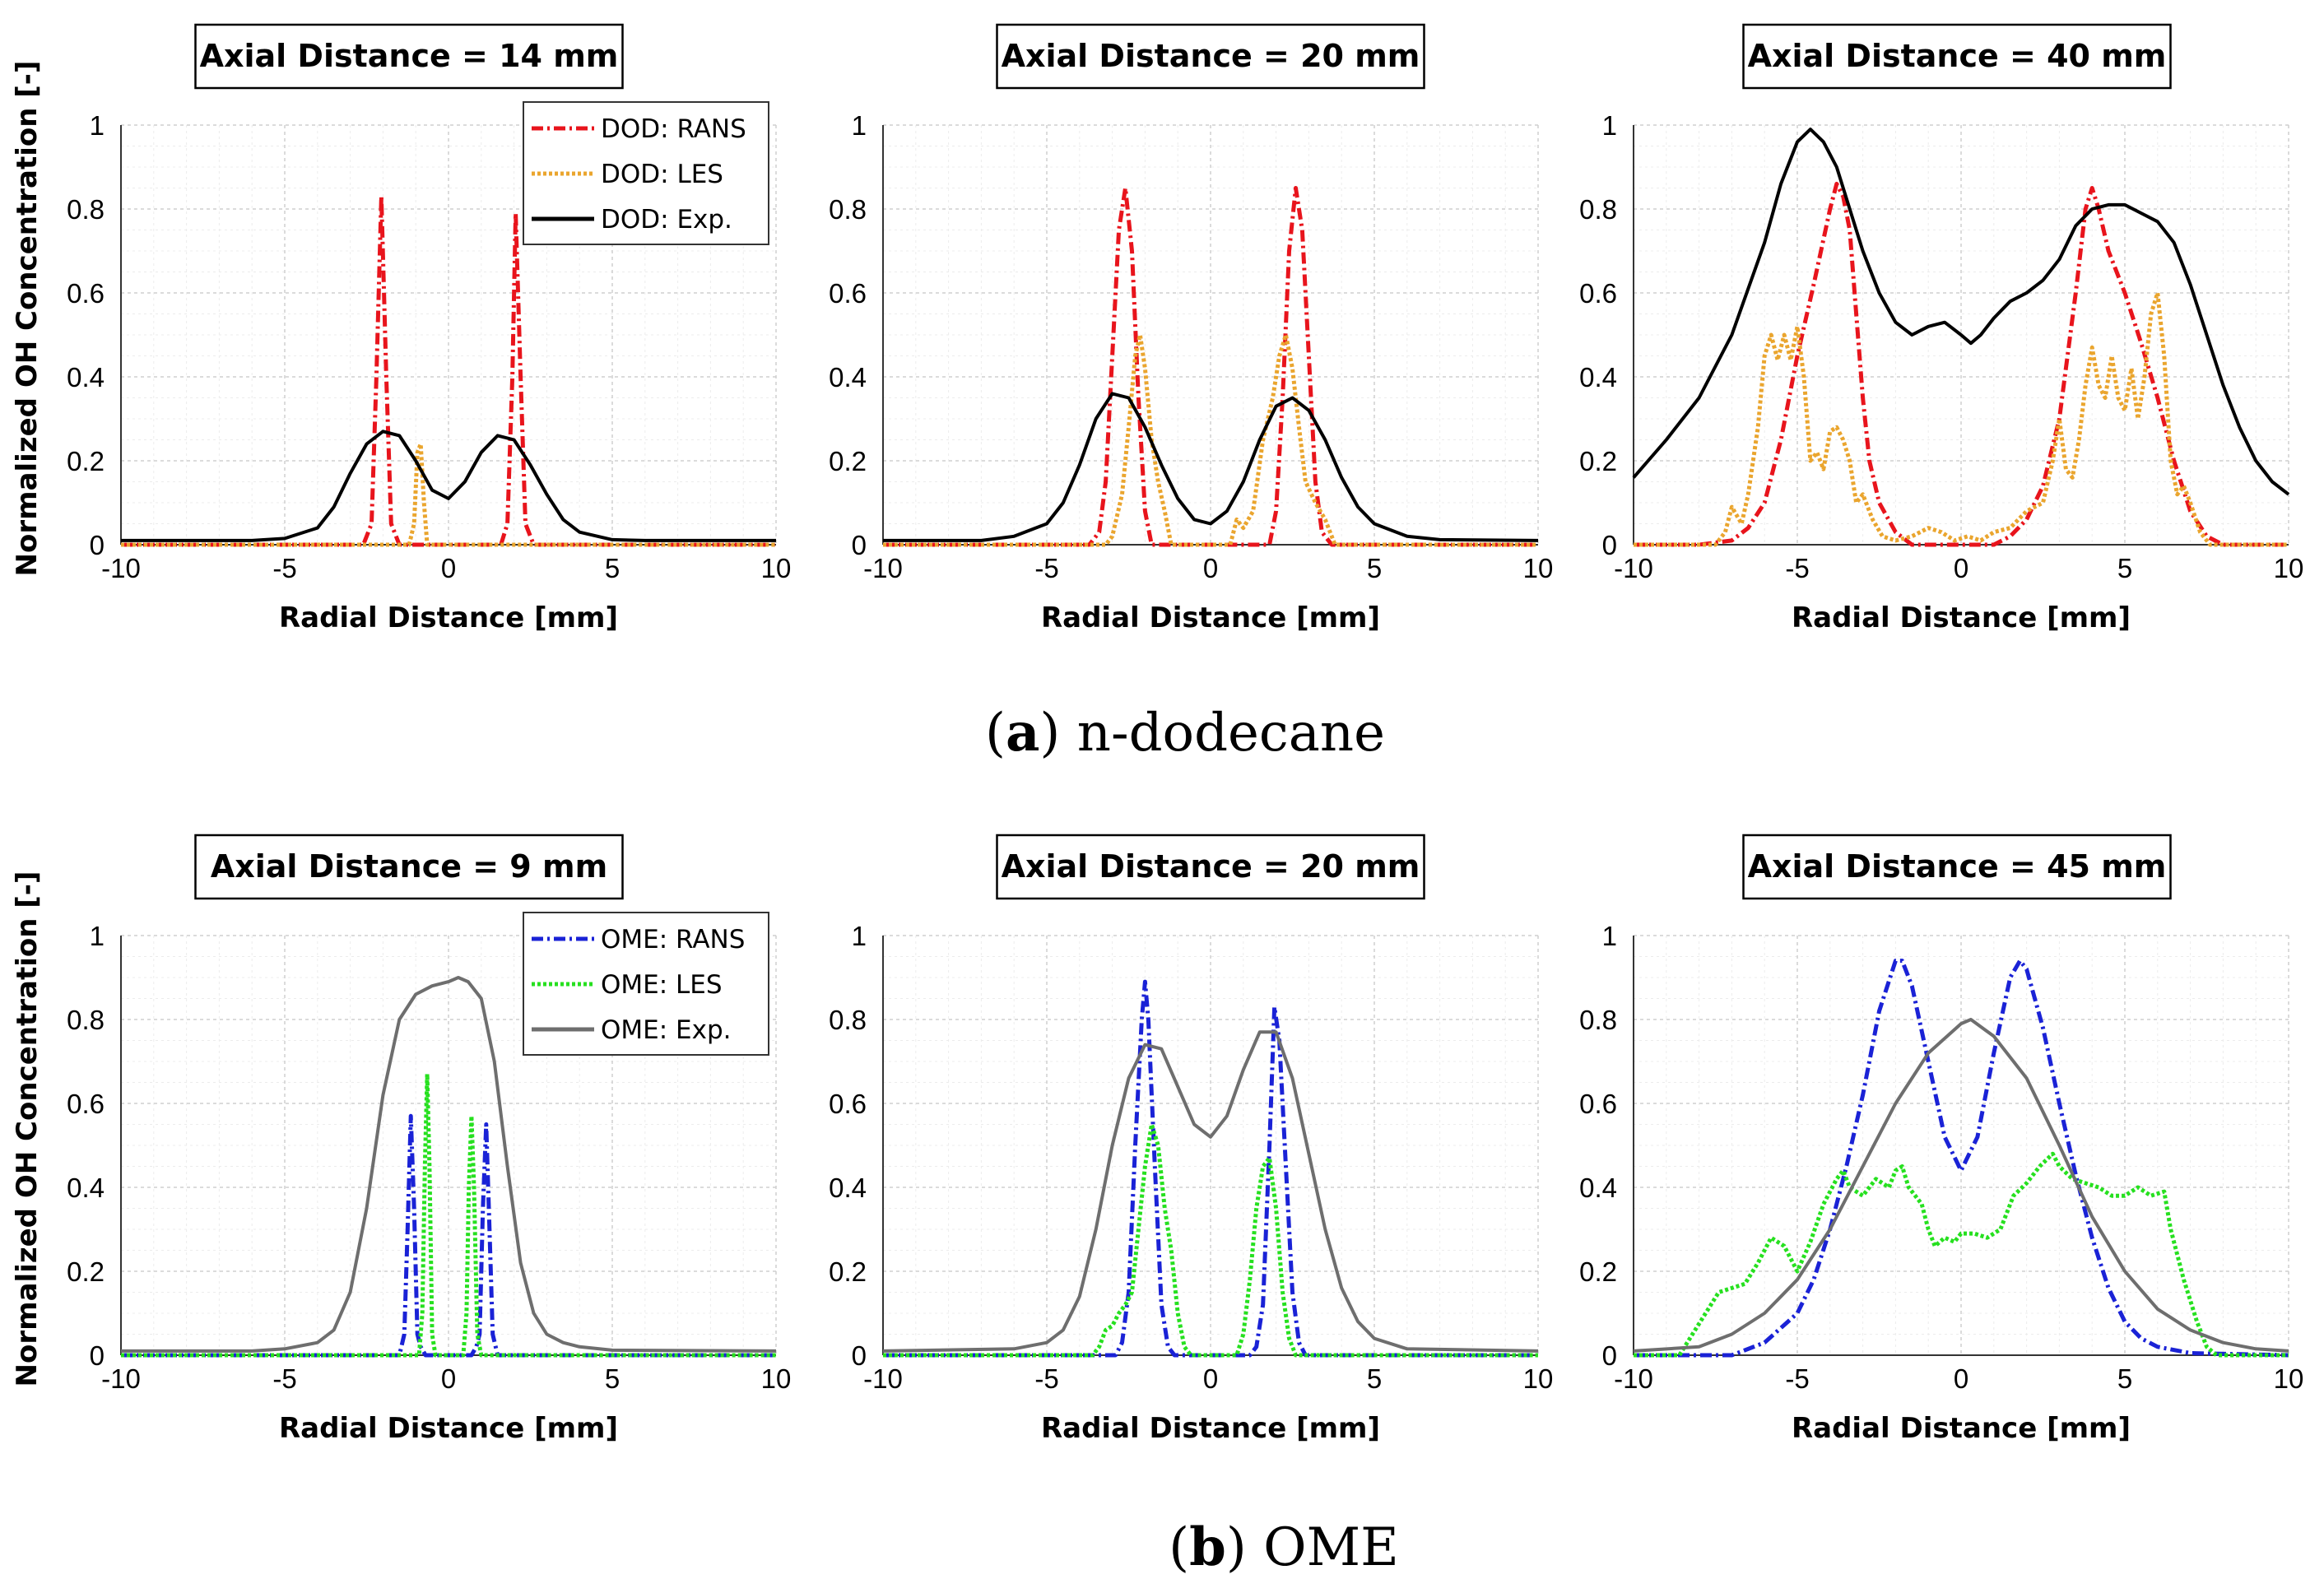 Image resolution: width=2324 pixels, height=1593 pixels. I want to click on caption-b: (b) OME, so click(1284, 1547).